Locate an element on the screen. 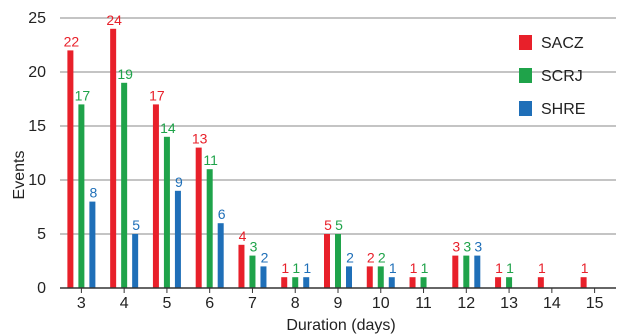 The height and width of the screenshot is (336, 620). y-tick-label: 10 is located at coordinates (37, 180).